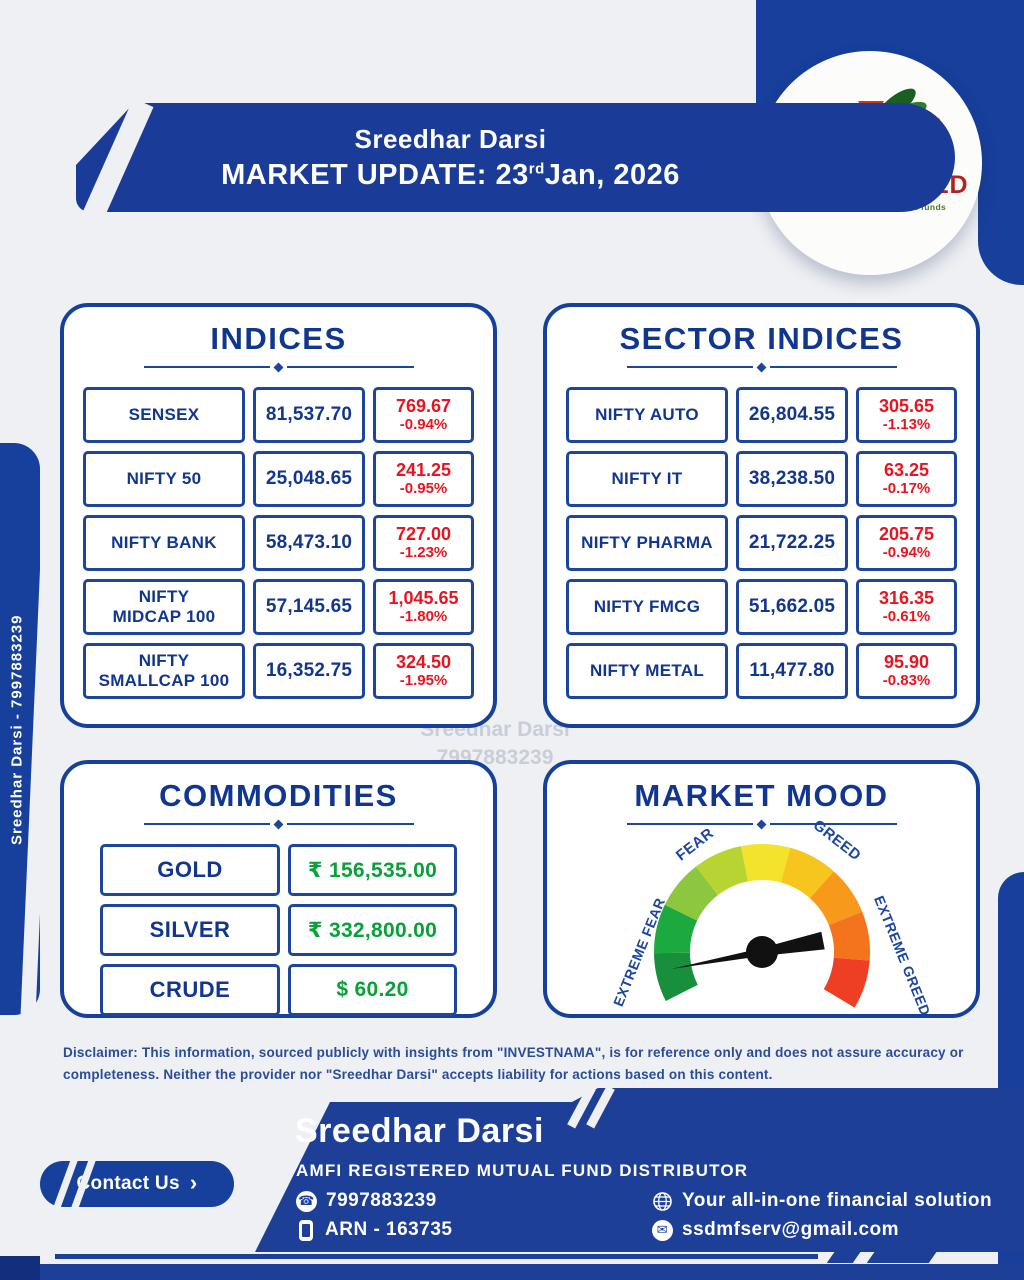 The image size is (1024, 1280). What do you see at coordinates (423, 543) in the screenshot?
I see `index-change: 727.00 -1.23%` at bounding box center [423, 543].